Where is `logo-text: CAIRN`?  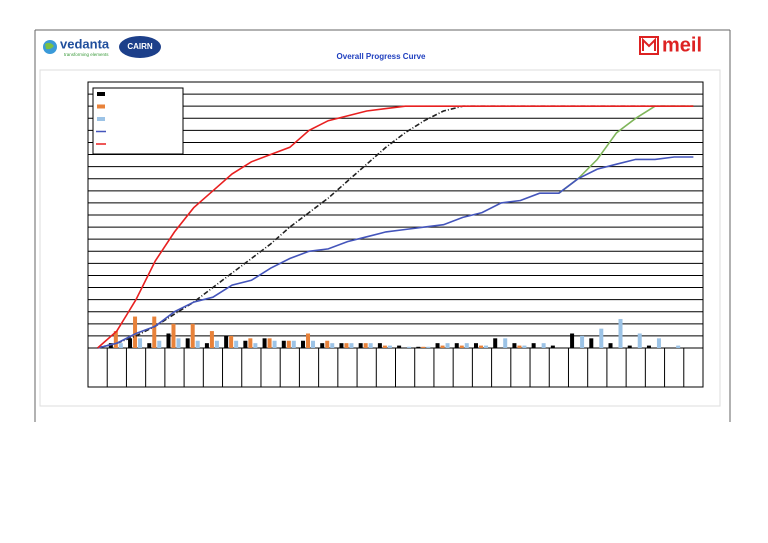
logo-text: CAIRN is located at coordinates (140, 46).